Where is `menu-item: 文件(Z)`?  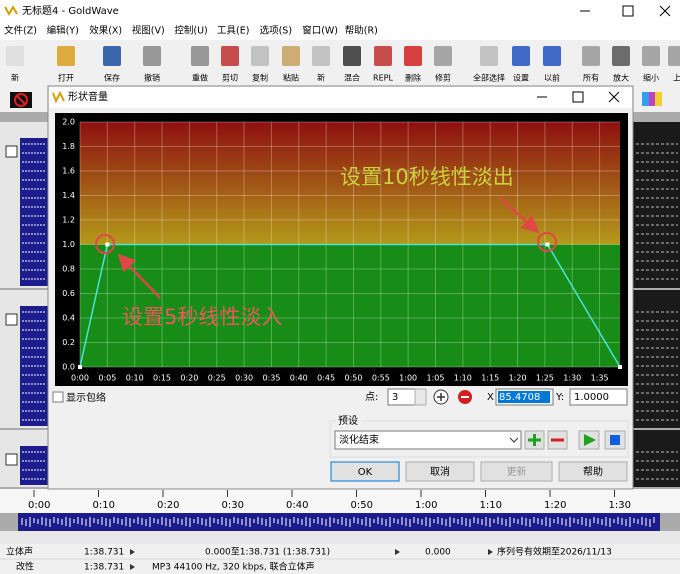
menu-item: 文件(Z) is located at coordinates (20, 31).